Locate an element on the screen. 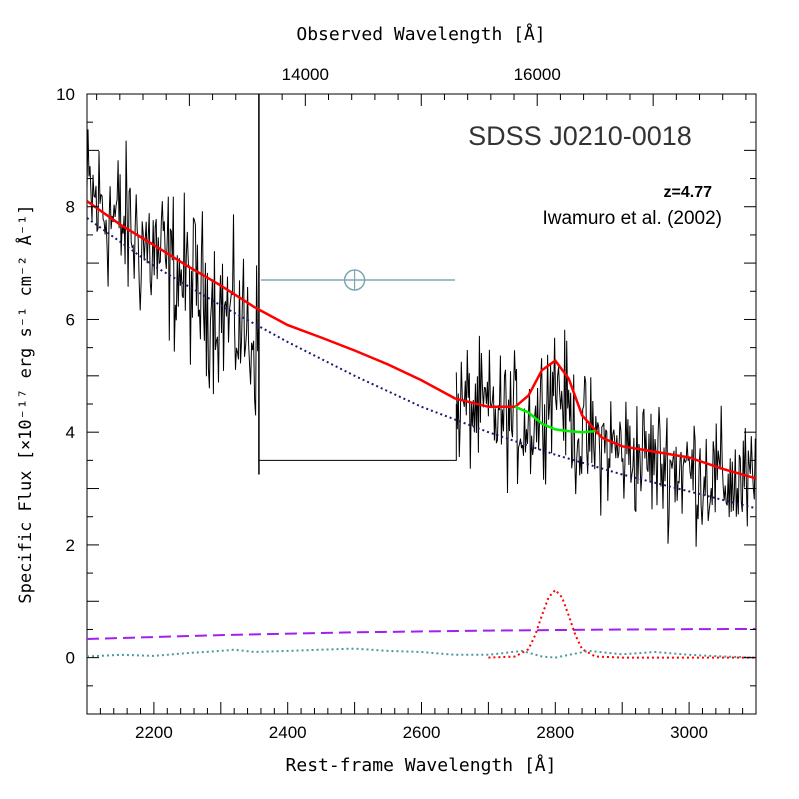 The height and width of the screenshot is (799, 799). y-tick-label: 4 is located at coordinates (70, 432).